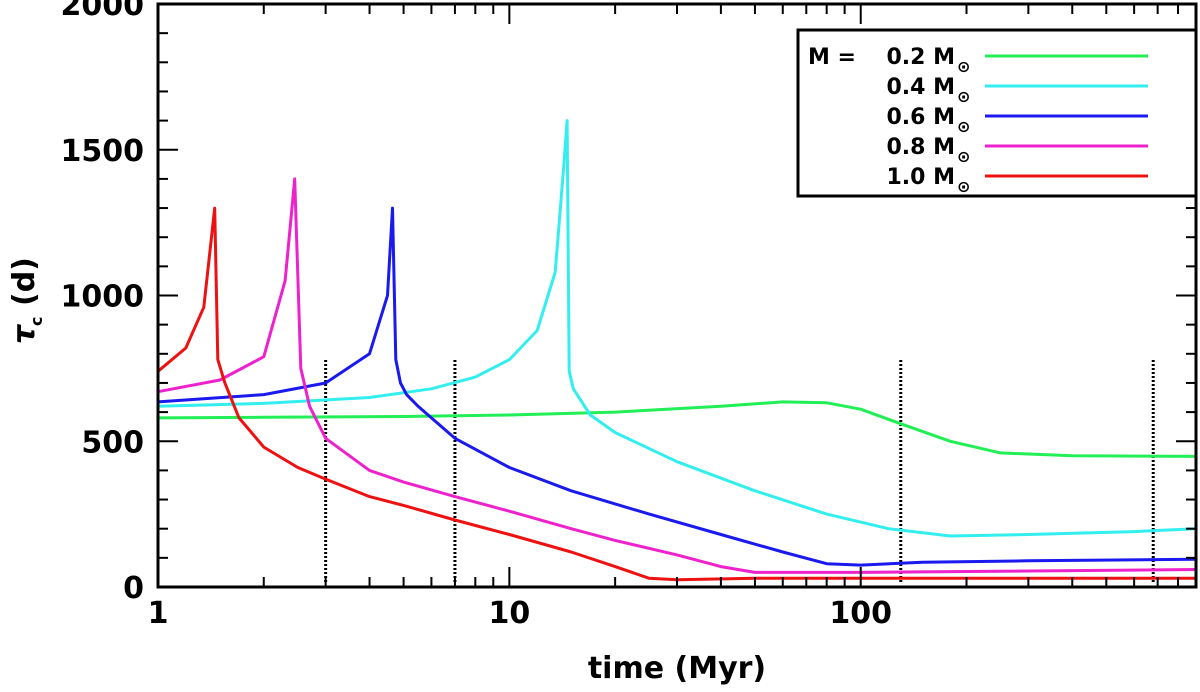 This screenshot has height=692, width=1200. I want to click on legend-entry: 0.8 M ⊙, so click(1017, 150).